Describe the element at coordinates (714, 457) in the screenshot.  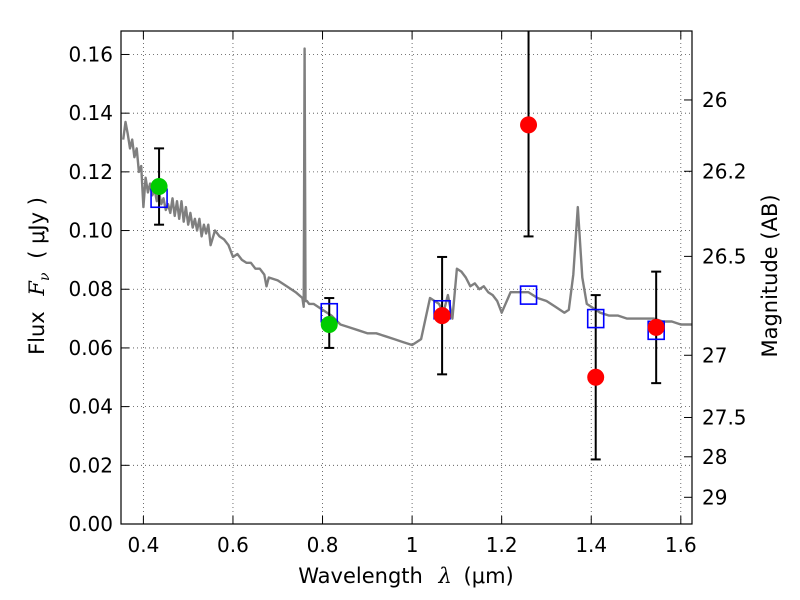
I see `y2-tick-label: 28` at that location.